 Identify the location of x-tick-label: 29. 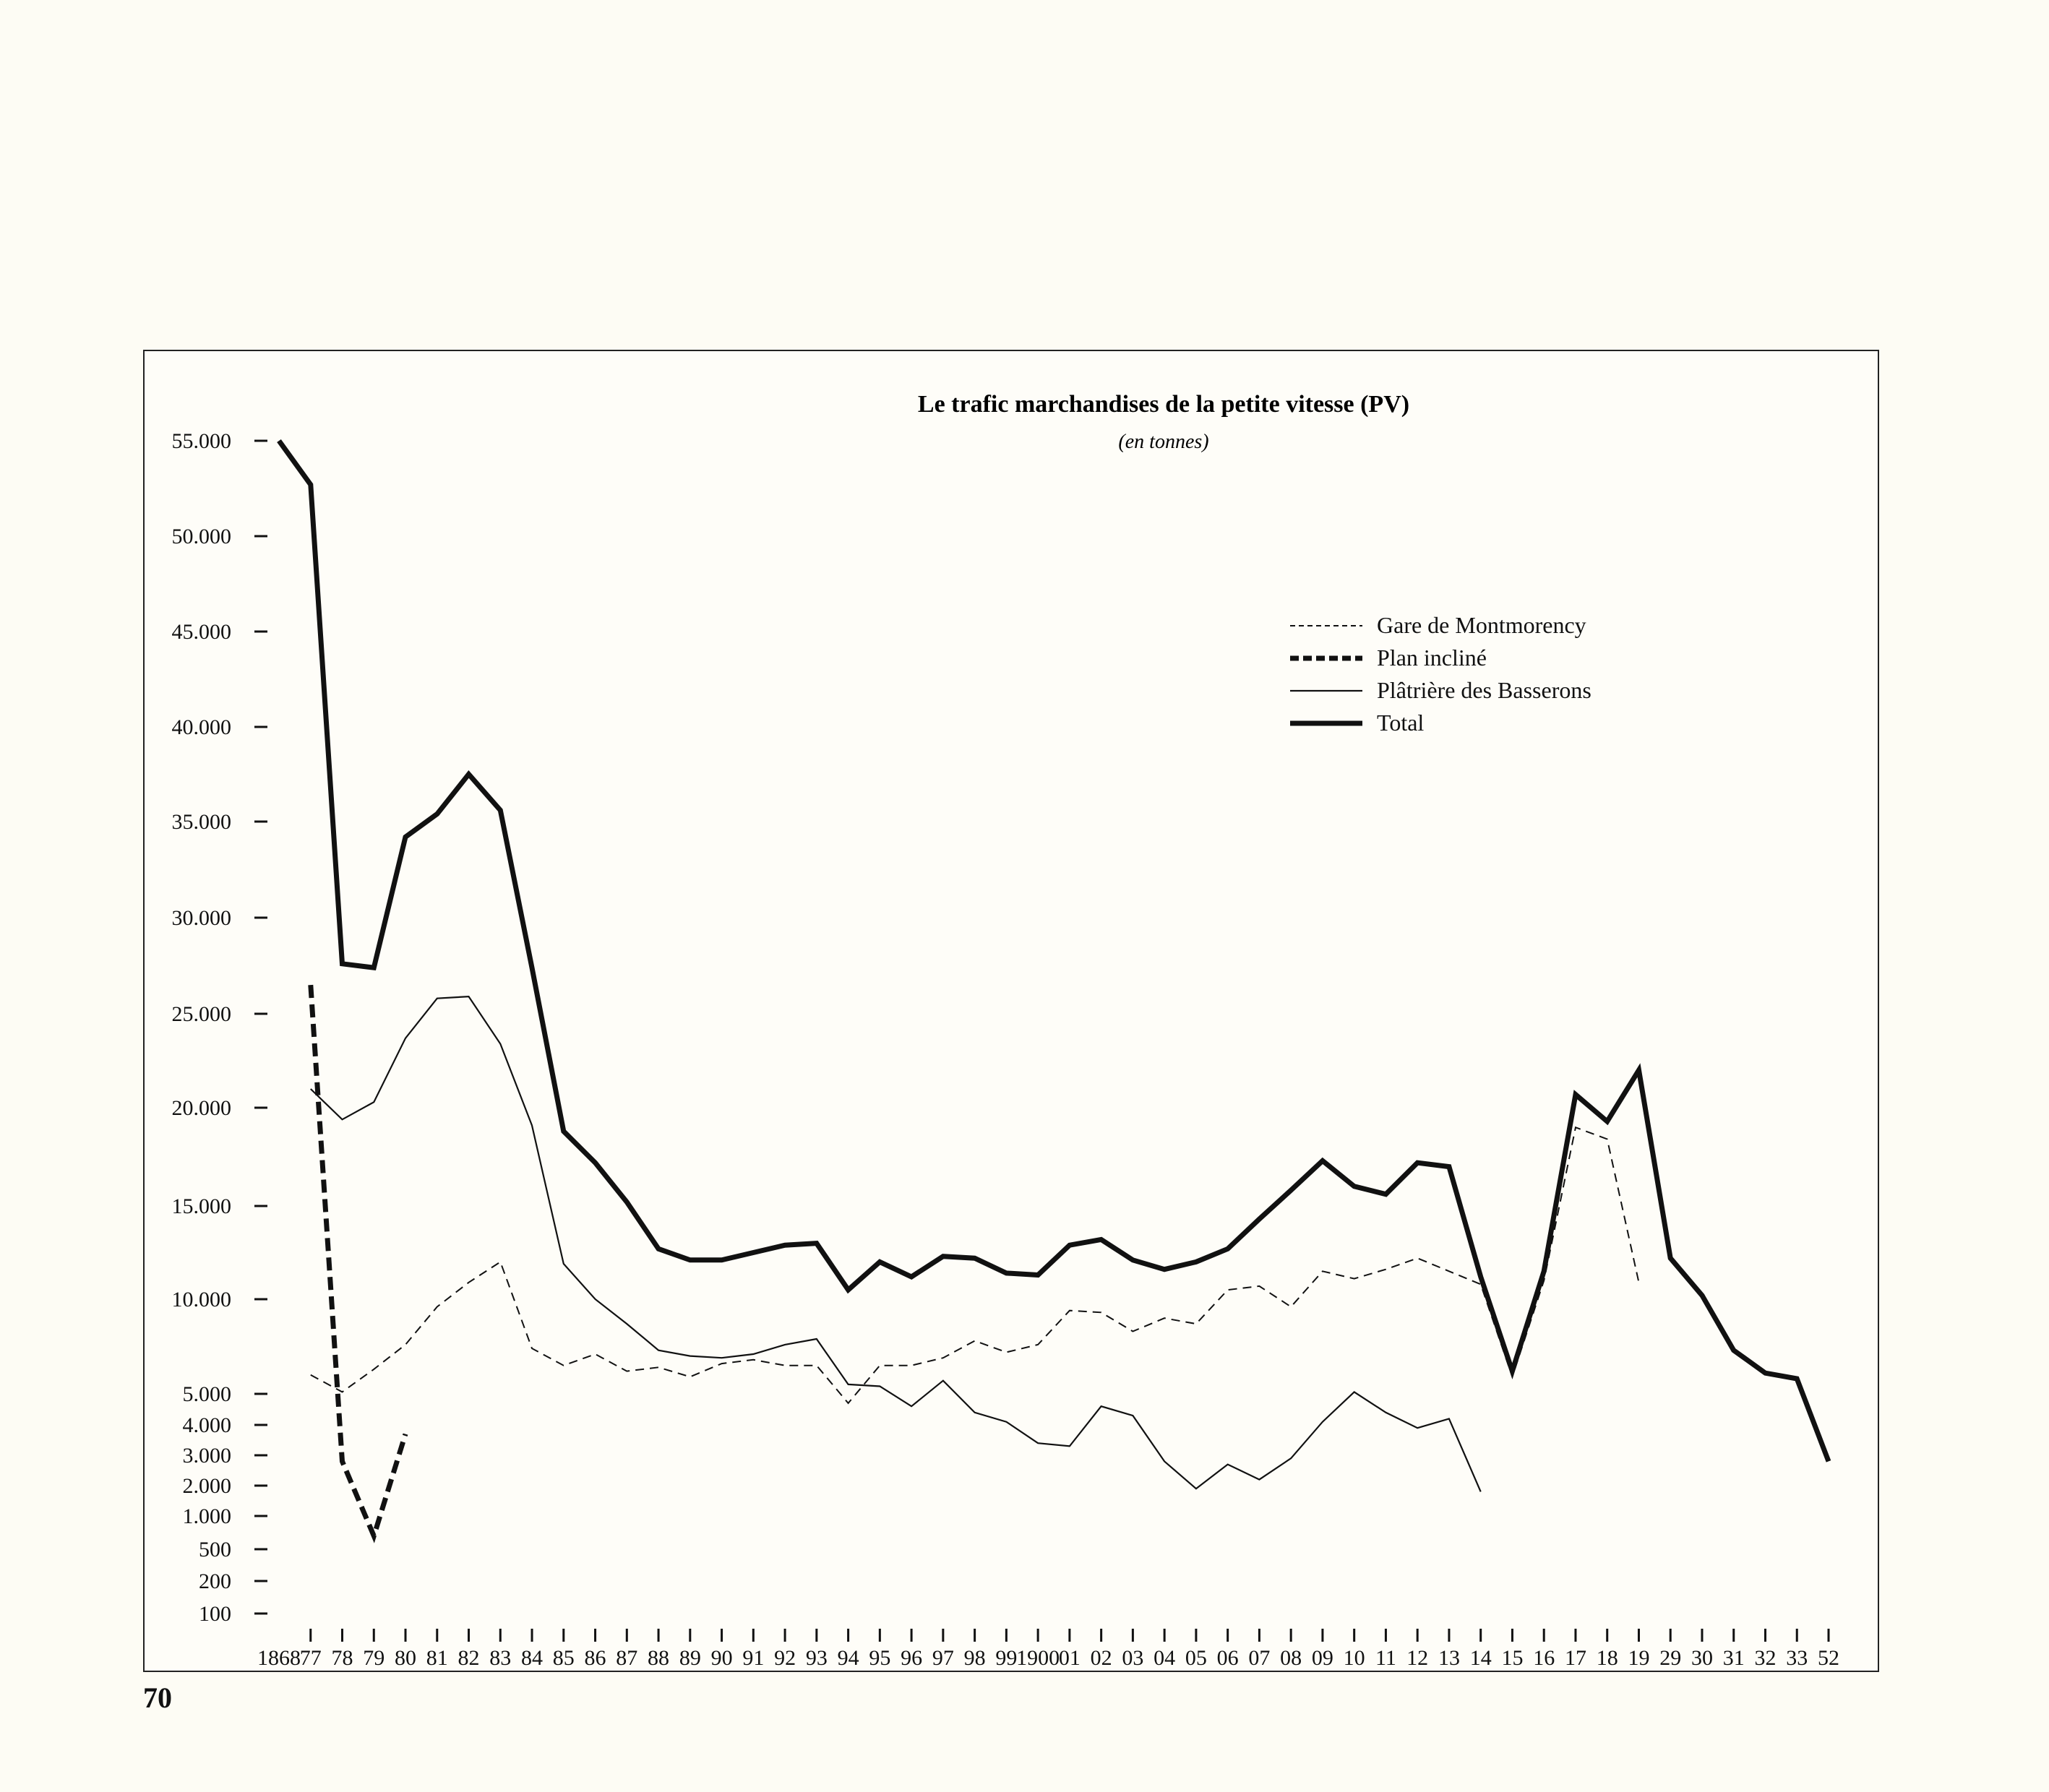
(1670, 1658).